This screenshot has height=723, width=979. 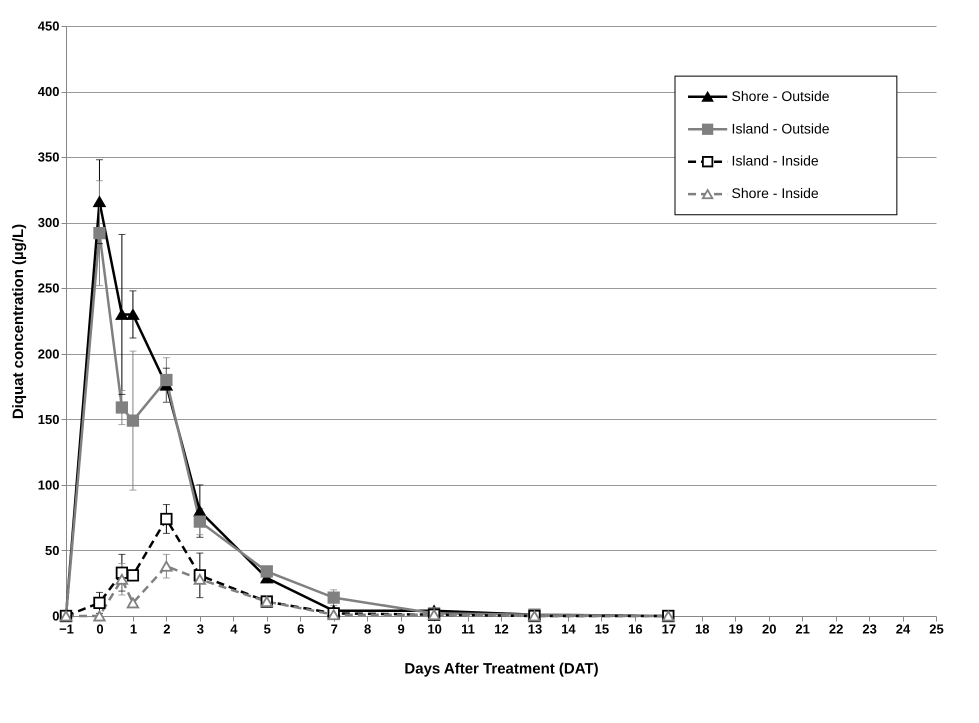 I want to click on y-tick-label: 200, so click(x=49, y=354).